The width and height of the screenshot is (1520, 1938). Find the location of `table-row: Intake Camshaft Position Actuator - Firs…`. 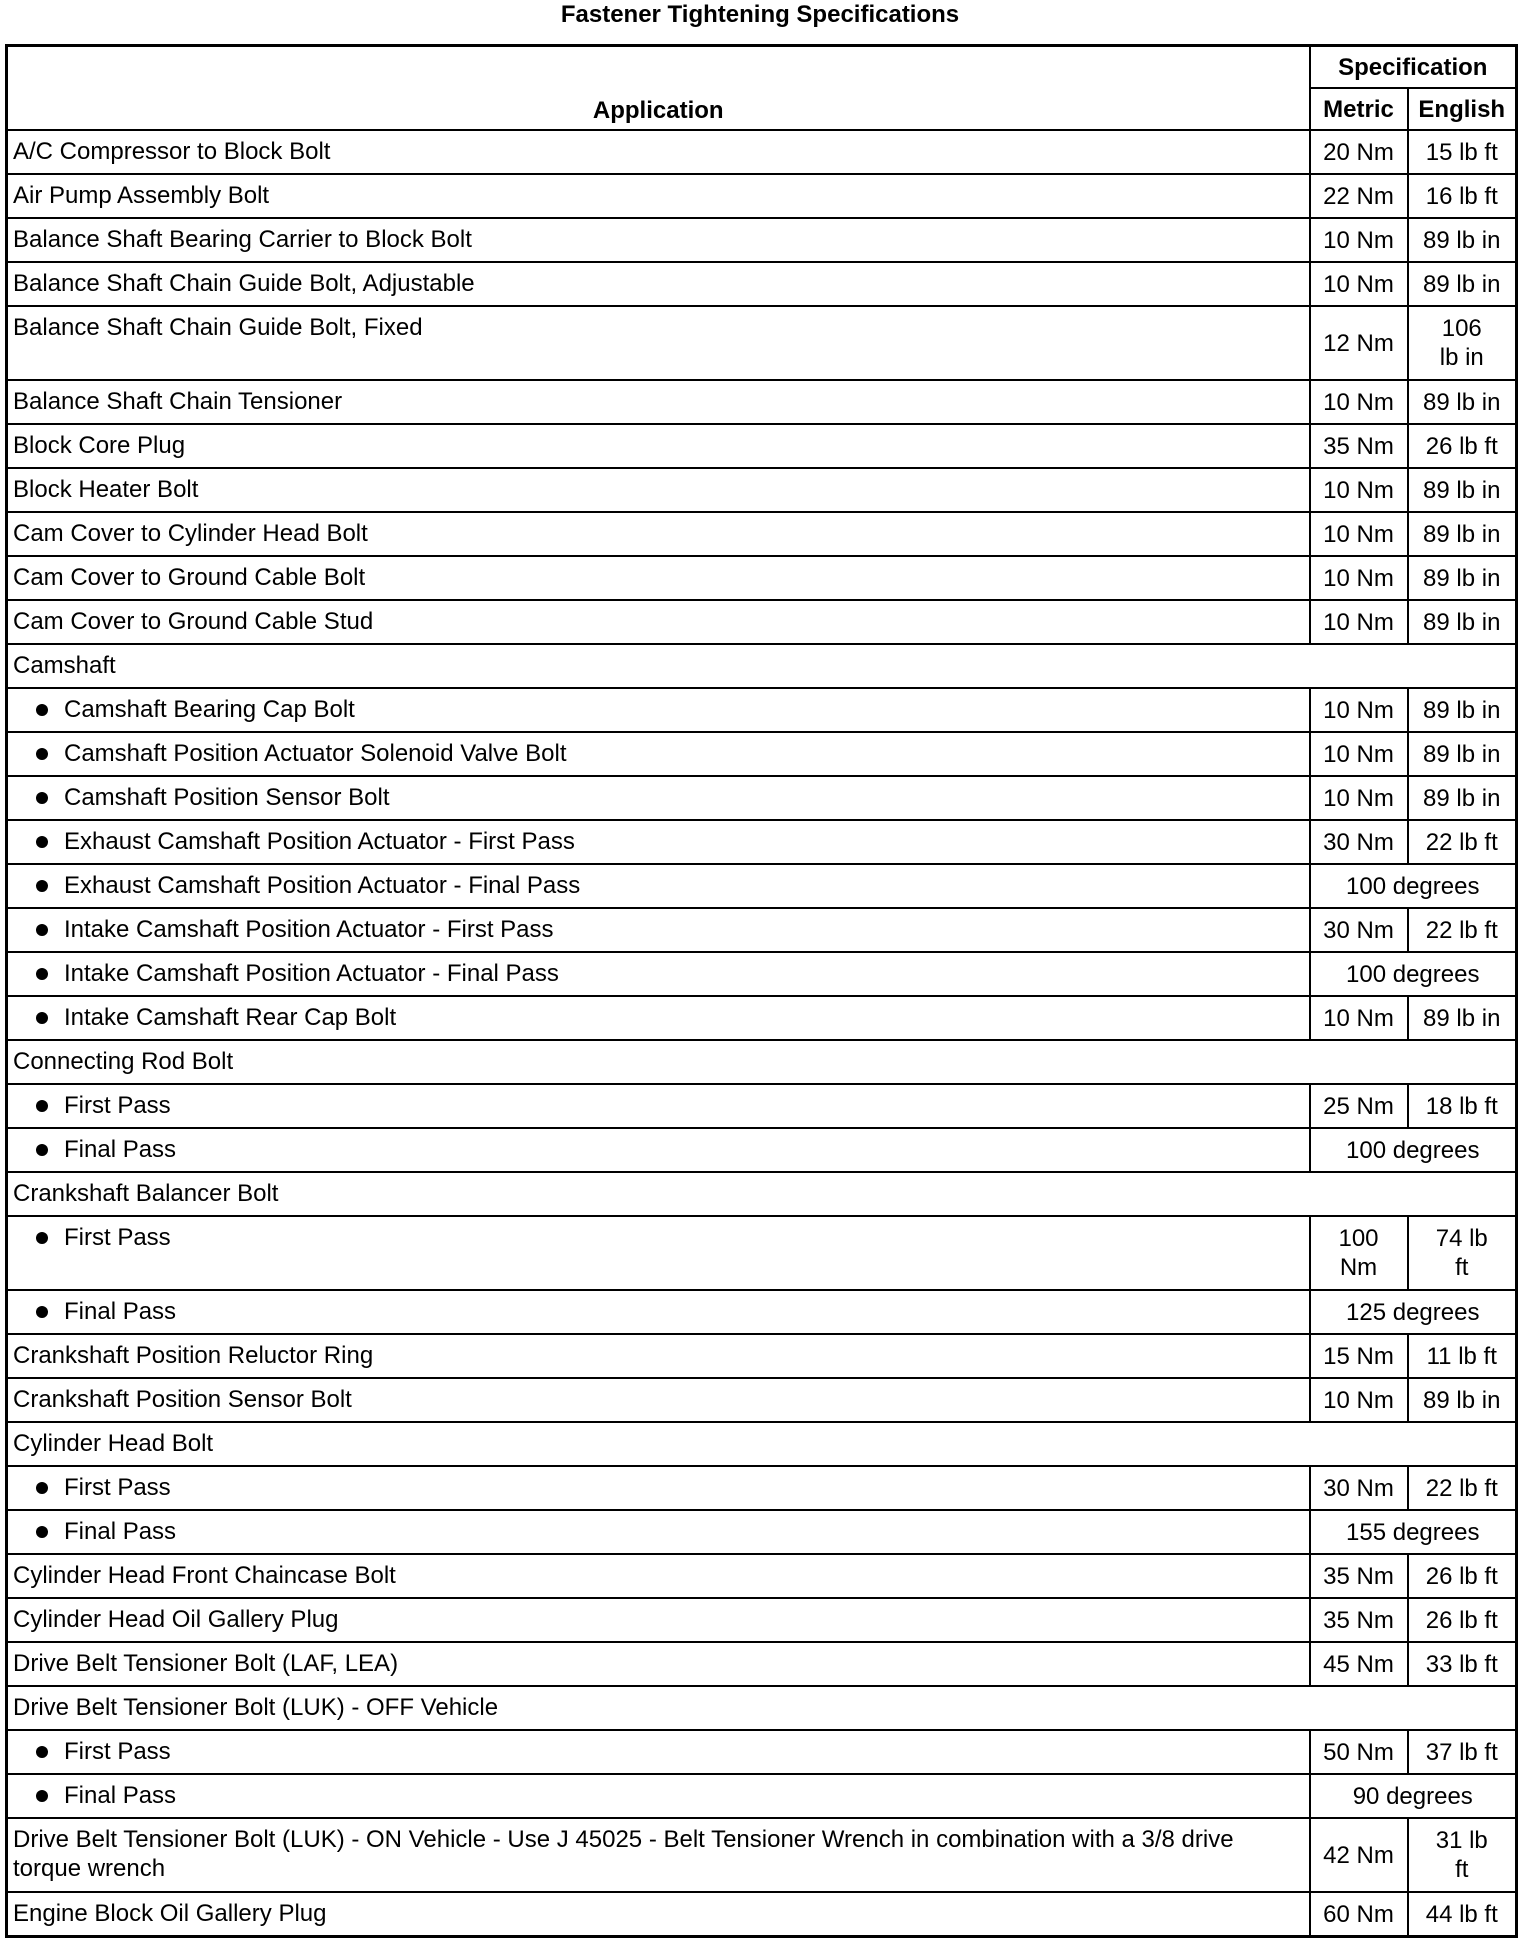

table-row: Intake Camshaft Position Actuator - Firs… is located at coordinates (761, 930).